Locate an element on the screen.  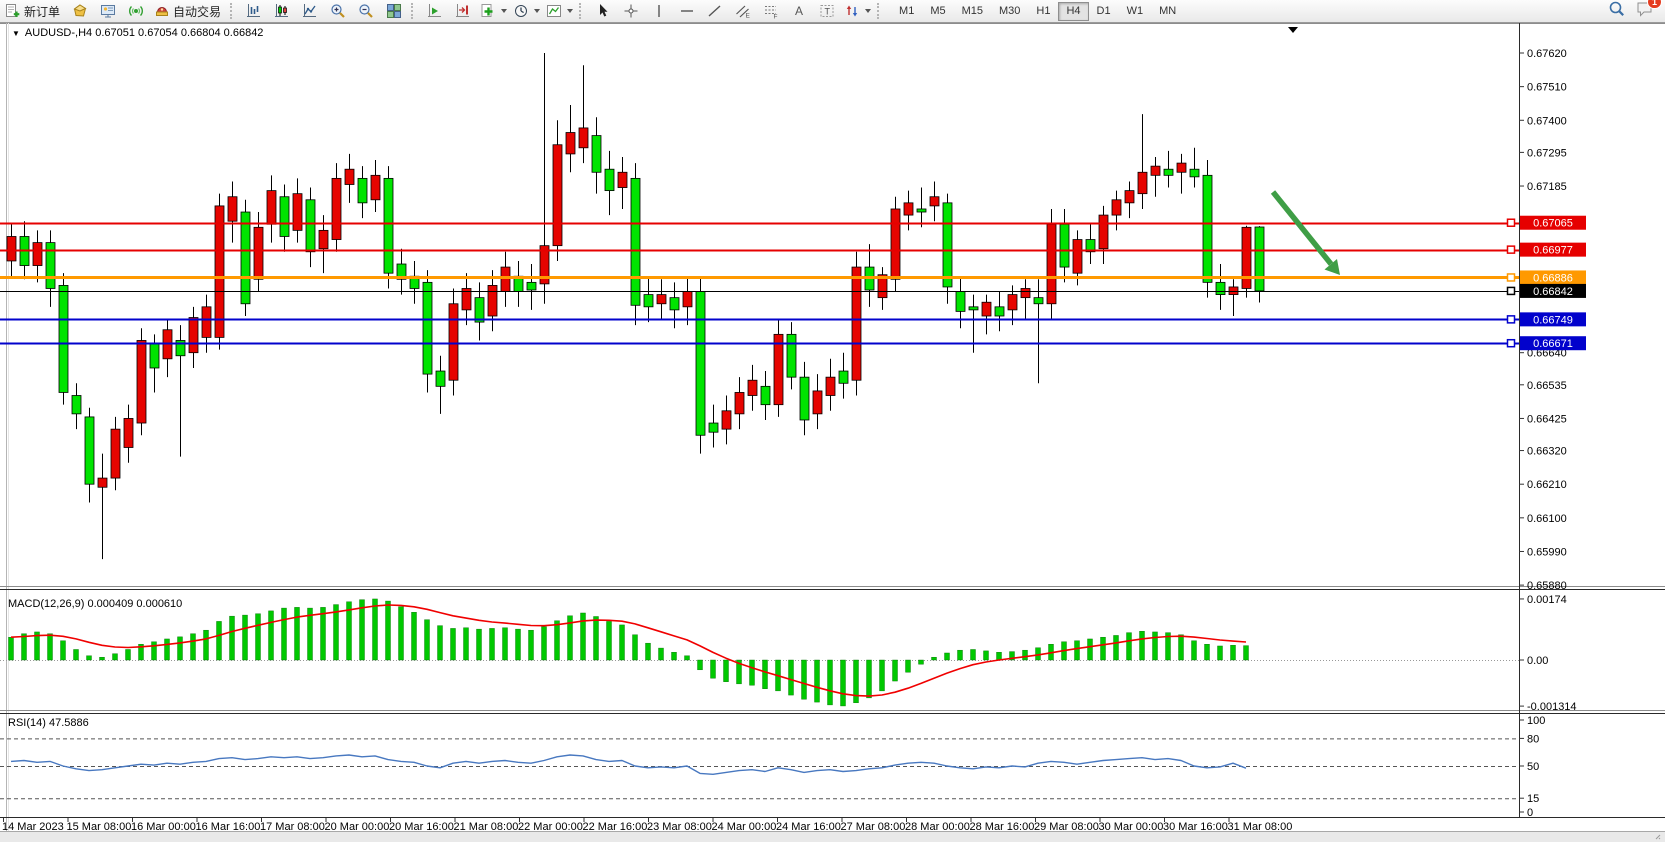
svg-text: E is located at coordinates (748, 16).